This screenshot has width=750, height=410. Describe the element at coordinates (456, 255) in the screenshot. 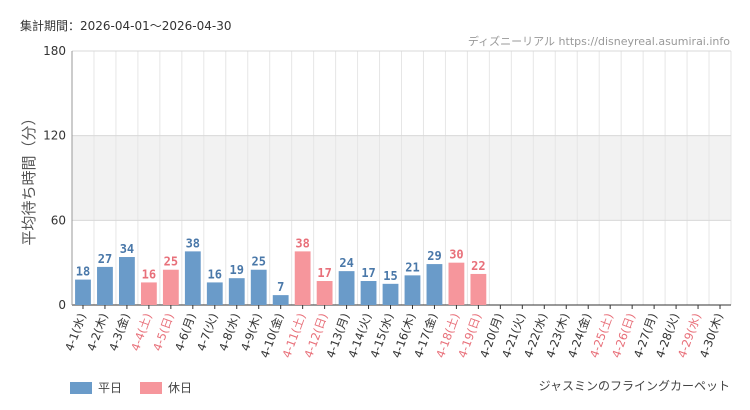

I see `data-label: 30` at that location.